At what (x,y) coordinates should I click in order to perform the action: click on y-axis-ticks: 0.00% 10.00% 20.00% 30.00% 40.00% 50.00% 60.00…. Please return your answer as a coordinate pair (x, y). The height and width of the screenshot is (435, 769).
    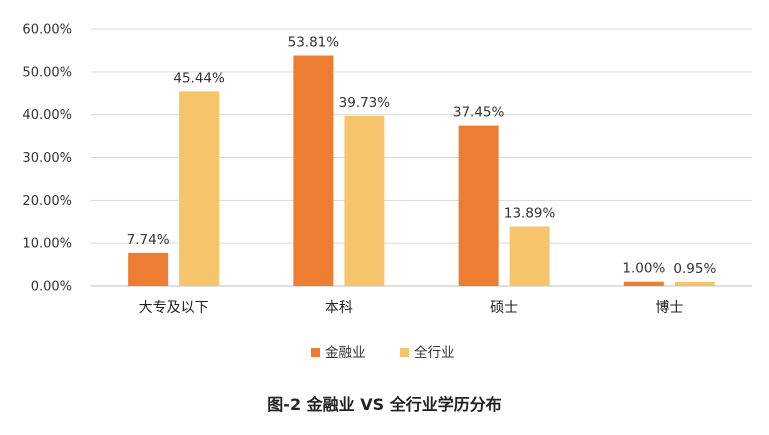
    Looking at the image, I should click on (47, 159).